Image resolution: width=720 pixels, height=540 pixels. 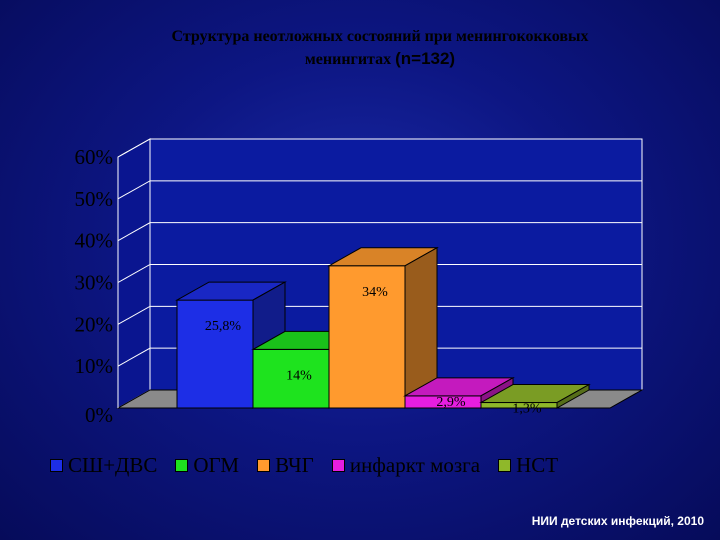 What do you see at coordinates (216, 464) in the screenshot?
I see `legend-label: ОГМ` at bounding box center [216, 464].